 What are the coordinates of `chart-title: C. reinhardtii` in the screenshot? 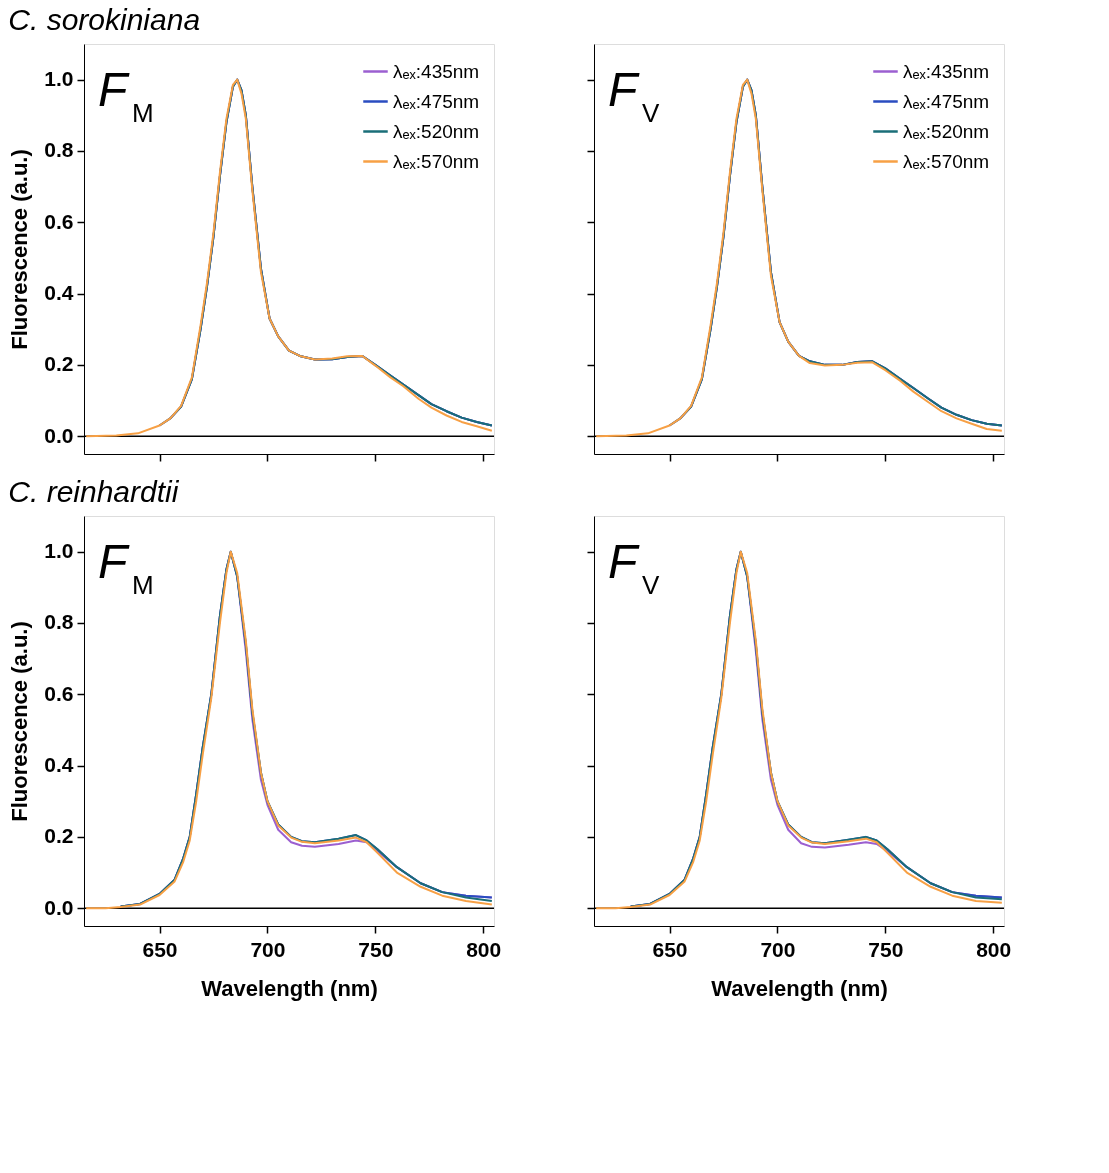 It's located at (94, 491).